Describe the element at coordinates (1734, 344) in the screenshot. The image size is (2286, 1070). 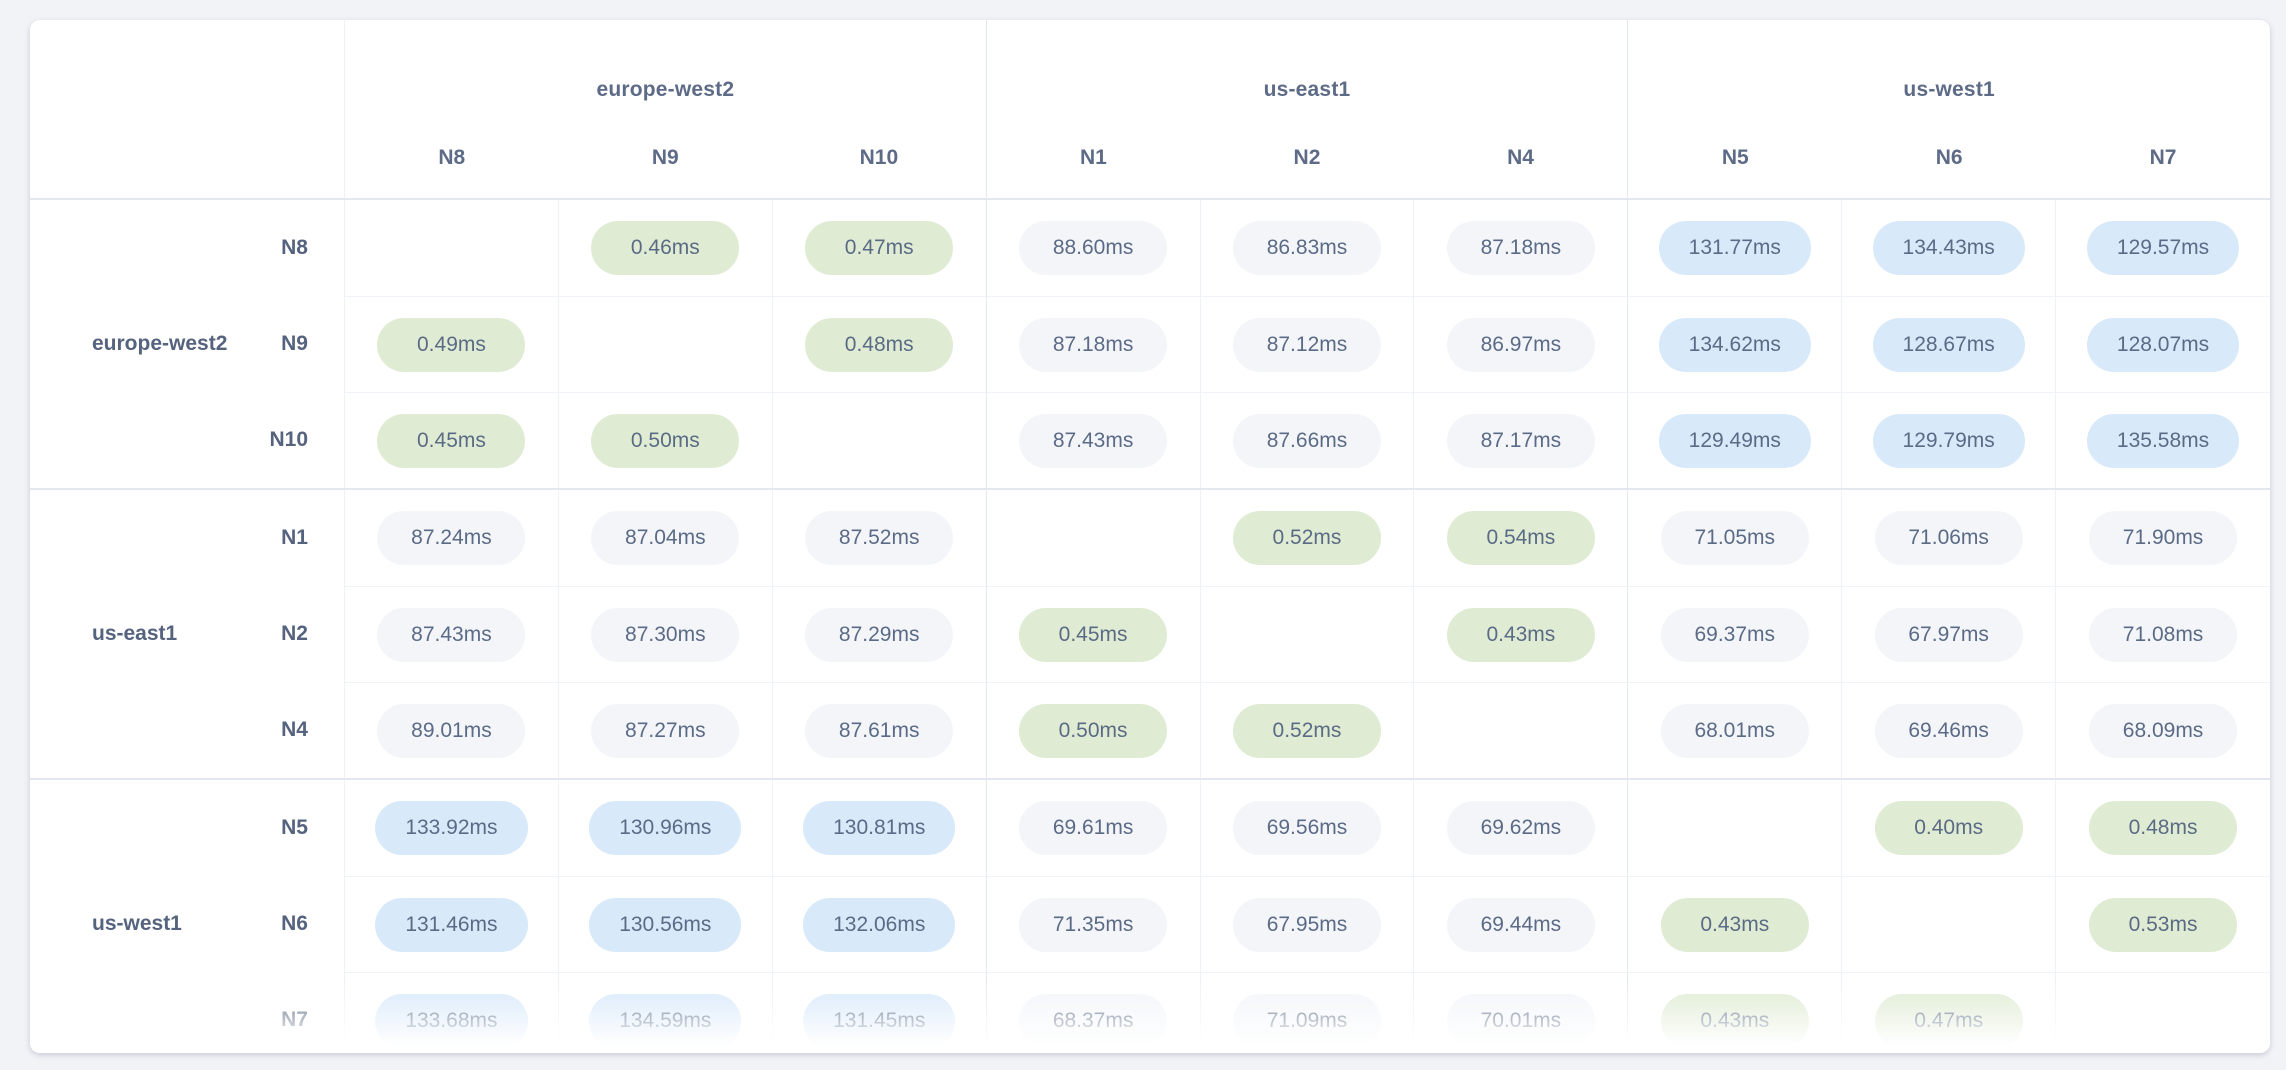
I see `latency-pill: 134.62ms` at that location.